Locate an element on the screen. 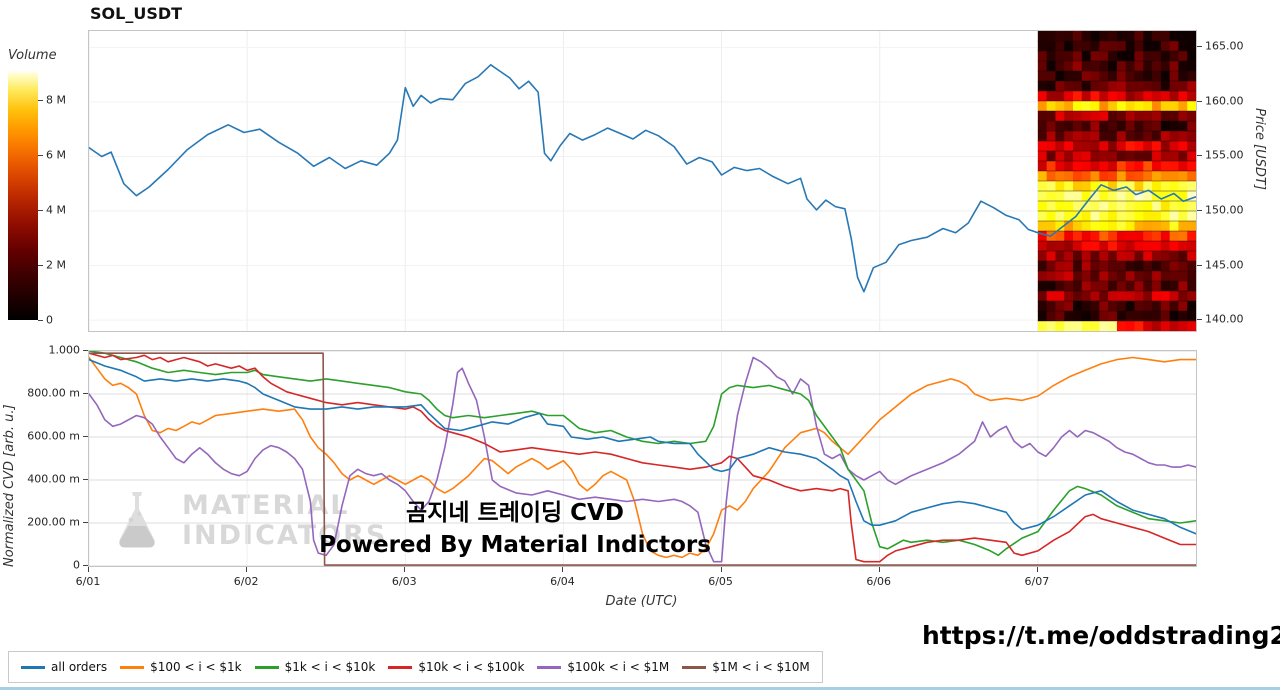 The image size is (1280, 690). date-tick-label: 6/04 is located at coordinates (562, 581).